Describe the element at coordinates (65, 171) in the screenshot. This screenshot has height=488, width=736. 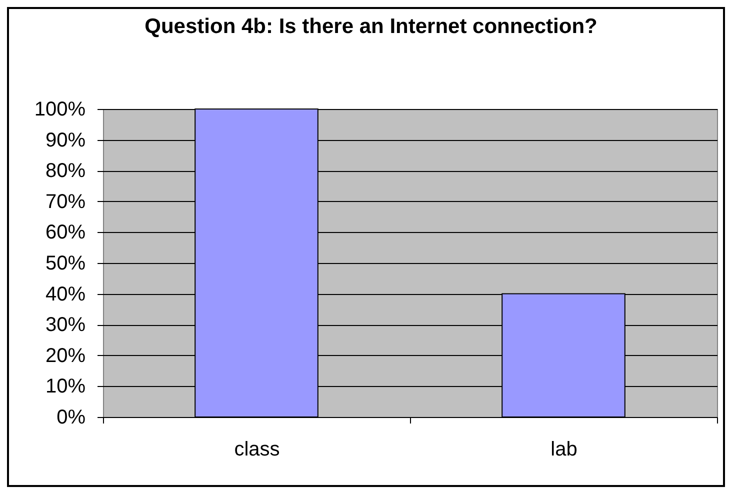
I see `y-tick-label: 80%` at that location.